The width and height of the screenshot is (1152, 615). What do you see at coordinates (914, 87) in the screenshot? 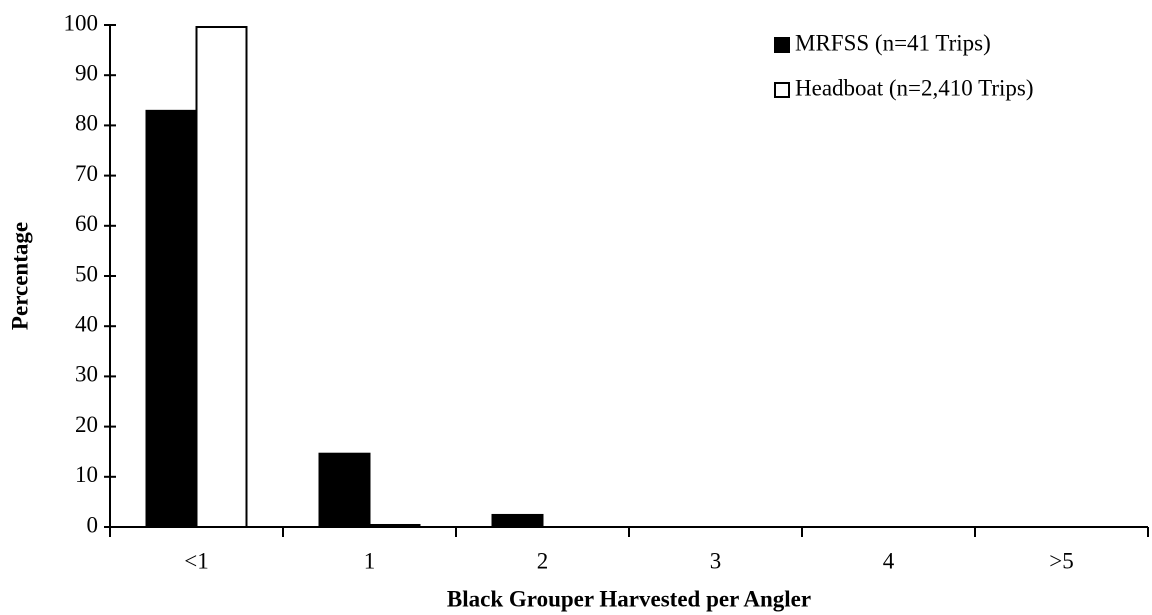
I see `legend-label: Headboat (n=2,410 Trips)` at bounding box center [914, 87].